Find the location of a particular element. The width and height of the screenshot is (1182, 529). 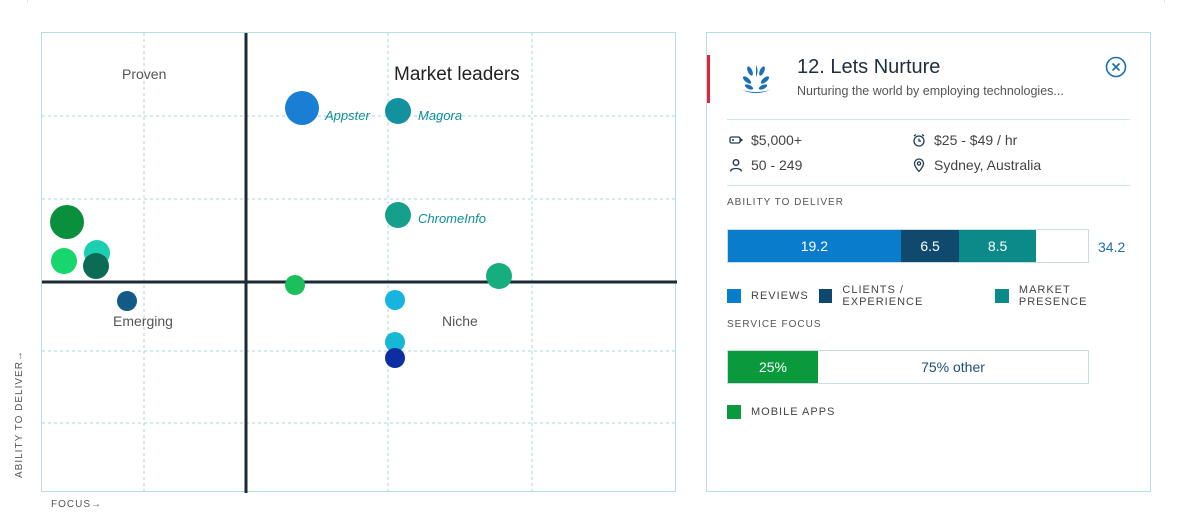

focus-segment-primary: 25% is located at coordinates (773, 367).